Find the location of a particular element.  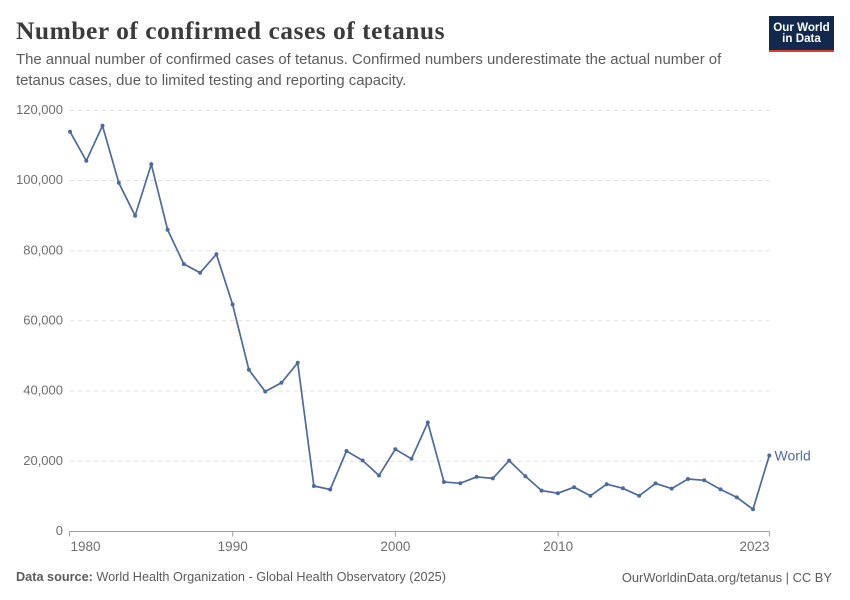

svg-text: 120,000 is located at coordinates (39, 109).